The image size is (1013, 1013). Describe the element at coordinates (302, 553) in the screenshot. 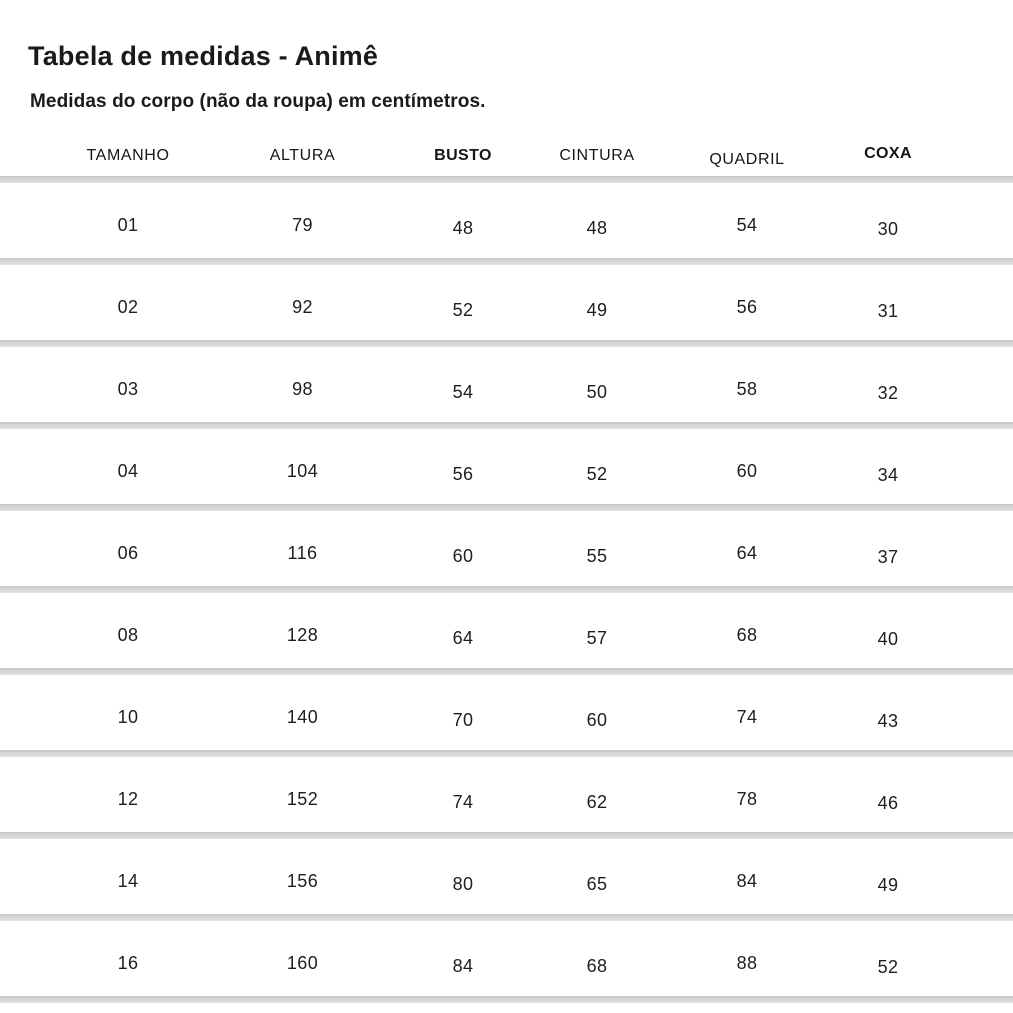

I see `table-cell: 116` at that location.